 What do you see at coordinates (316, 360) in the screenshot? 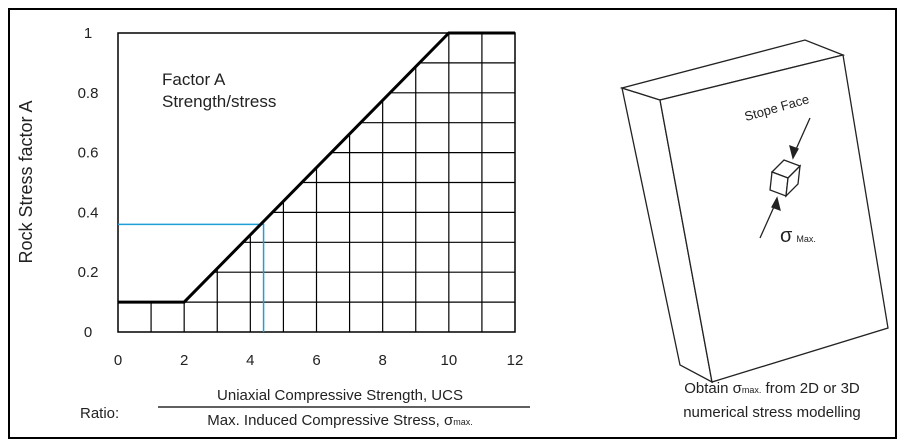
I see `x-tick-label: 6` at bounding box center [316, 360].